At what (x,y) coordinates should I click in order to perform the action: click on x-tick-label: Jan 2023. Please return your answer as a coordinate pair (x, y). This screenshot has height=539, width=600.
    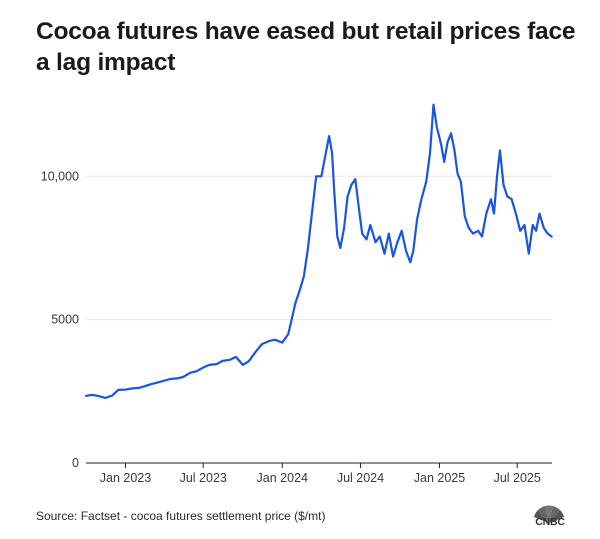
    Looking at the image, I should click on (125, 478).